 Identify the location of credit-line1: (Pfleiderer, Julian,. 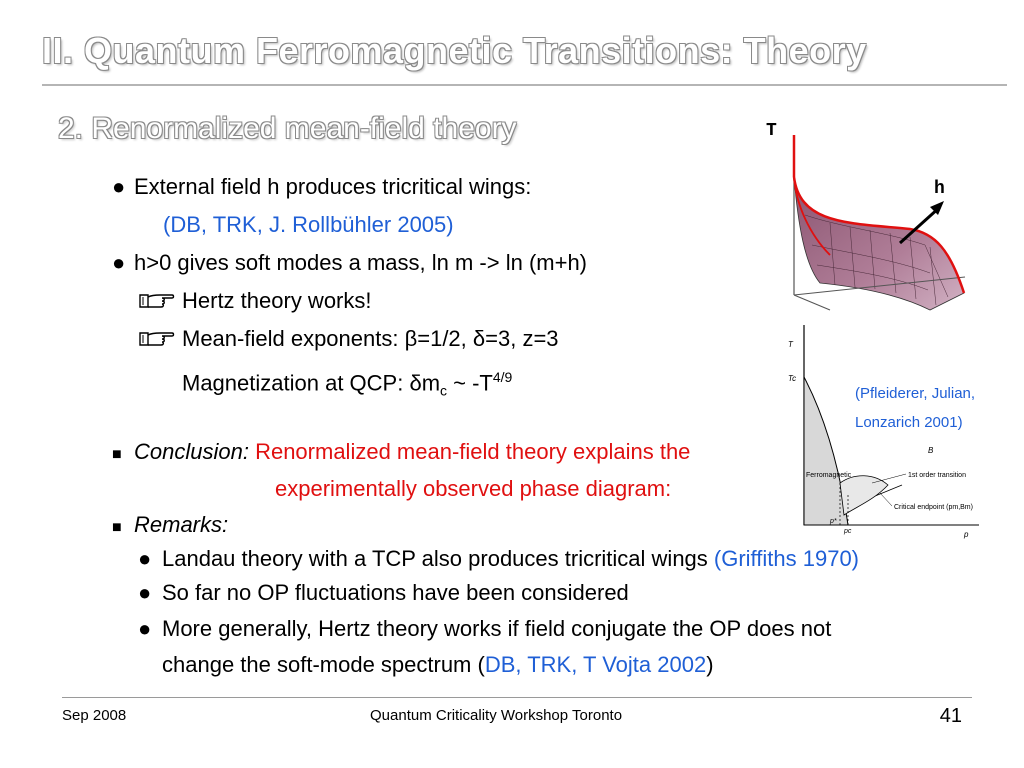
(915, 393).